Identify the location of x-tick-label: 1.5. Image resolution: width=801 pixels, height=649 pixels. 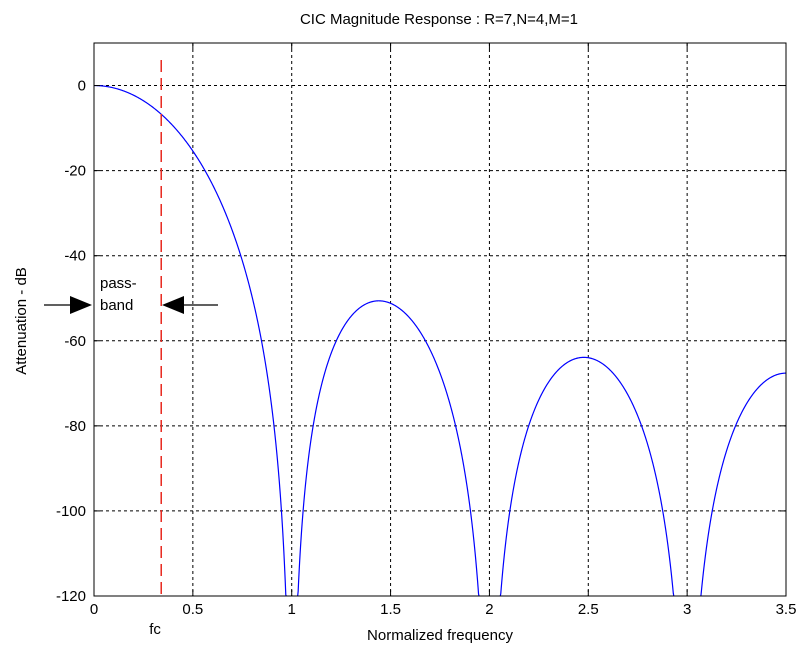
(390, 609).